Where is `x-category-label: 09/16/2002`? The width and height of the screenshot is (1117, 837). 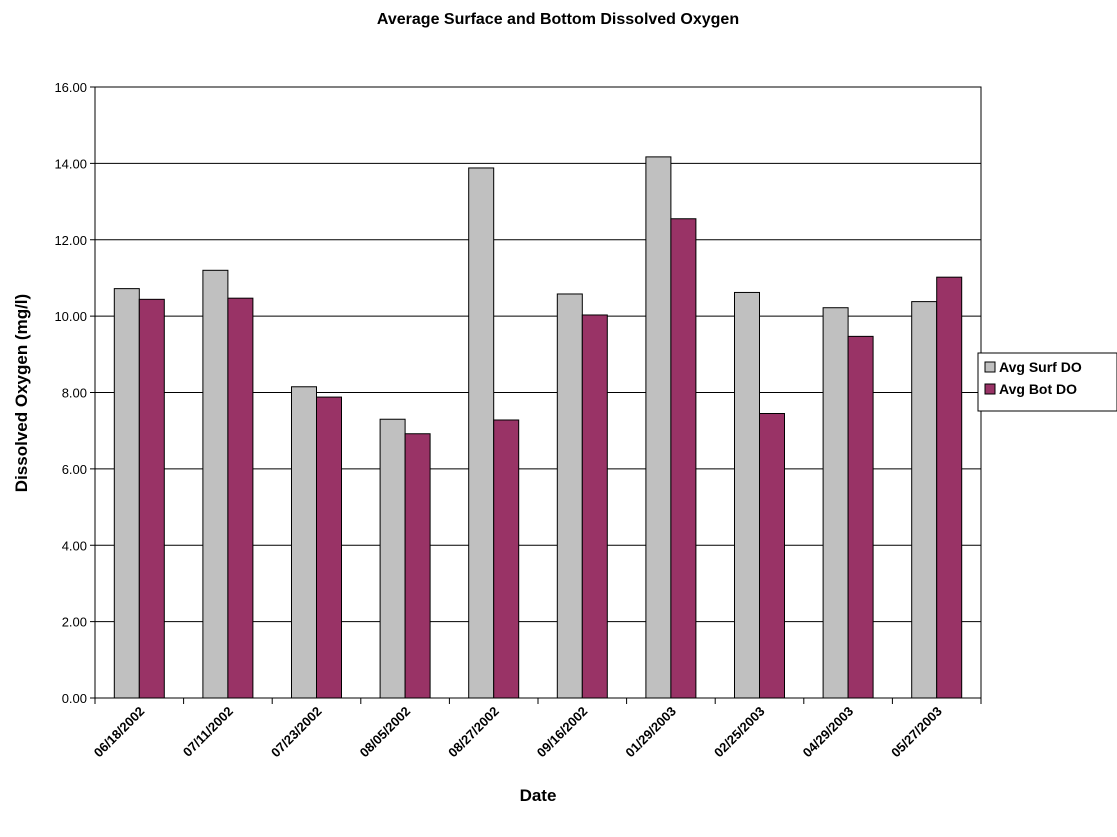 x-category-label: 09/16/2002 is located at coordinates (562, 732).